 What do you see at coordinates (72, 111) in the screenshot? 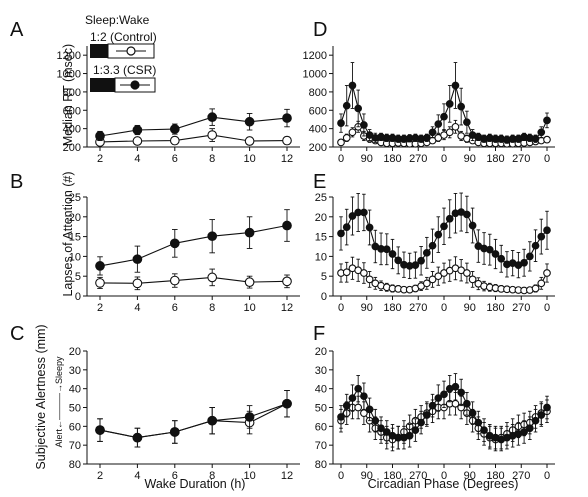
I see `y-tick-label-a-2: 600` at bounding box center [72, 111].